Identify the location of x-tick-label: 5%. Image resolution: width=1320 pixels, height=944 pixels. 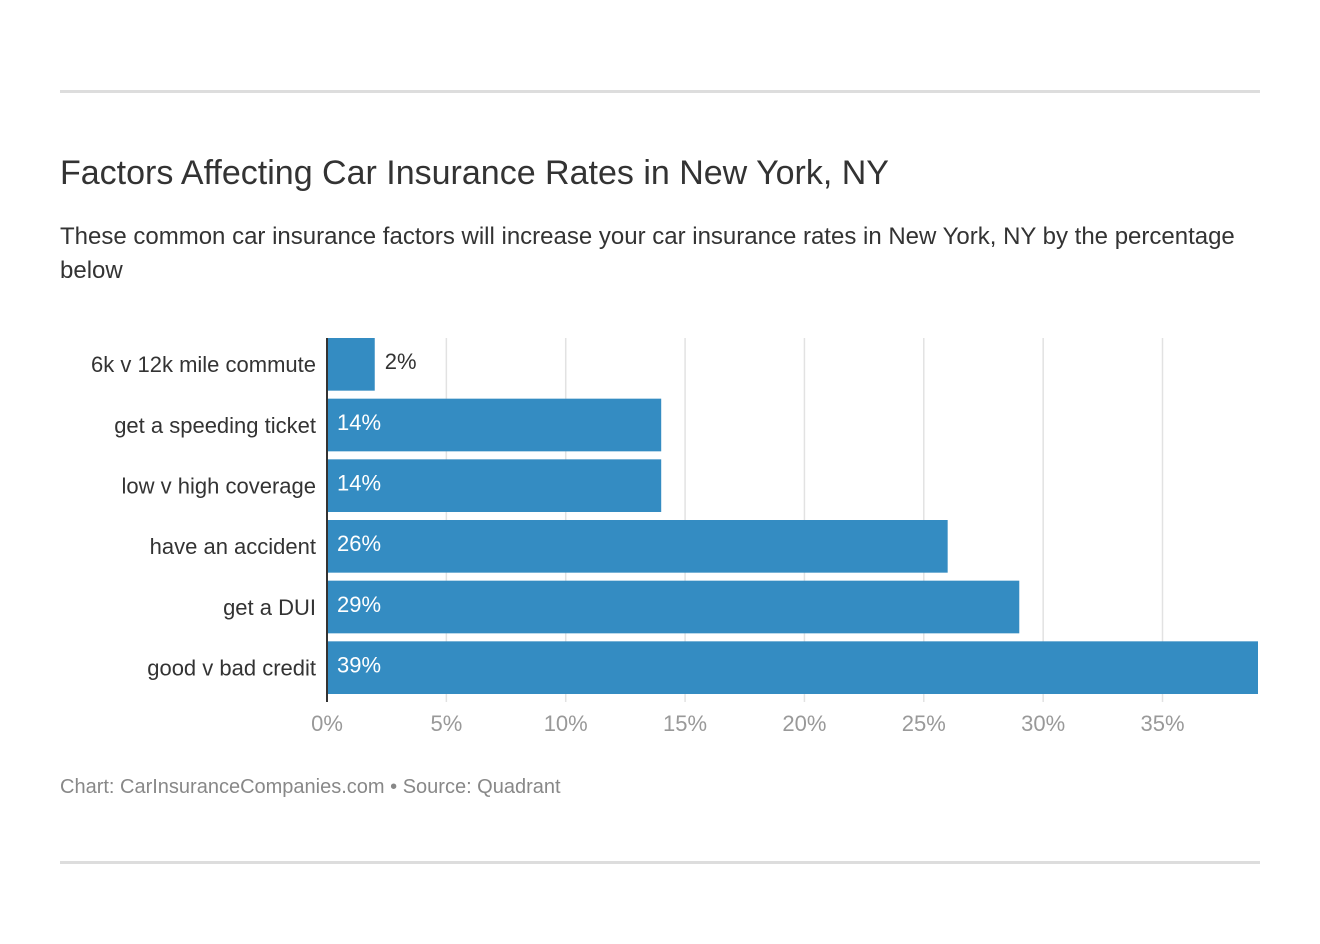
(446, 723).